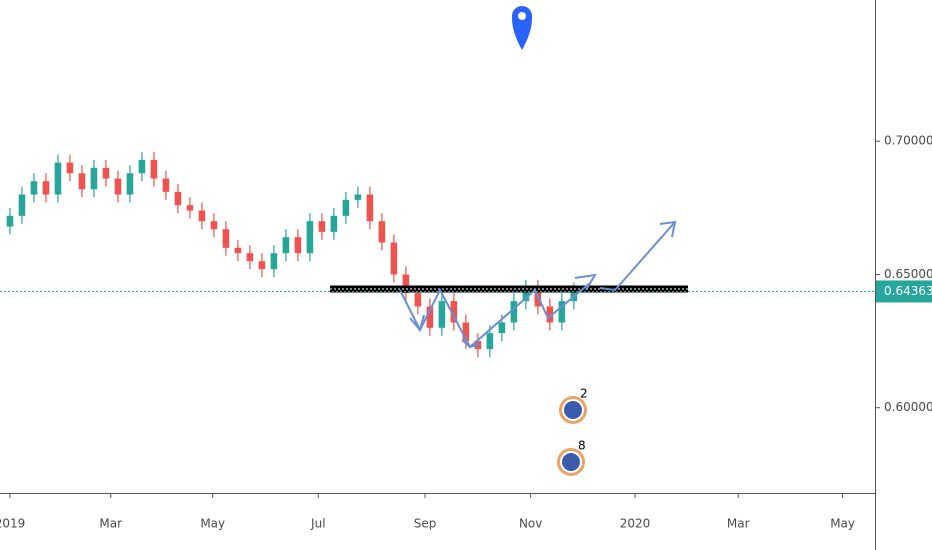 This screenshot has width=932, height=550. I want to click on x-tick-label: Nov, so click(530, 524).